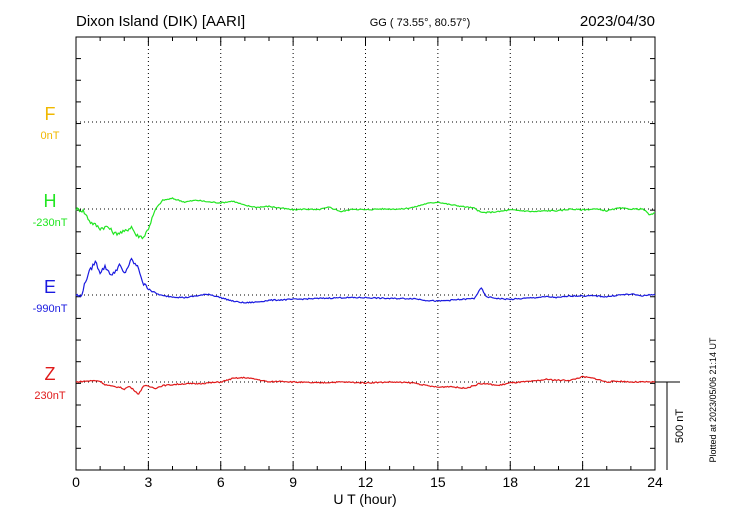 The width and height of the screenshot is (730, 520). I want to click on x-axis-label: U T (hour), so click(364, 499).